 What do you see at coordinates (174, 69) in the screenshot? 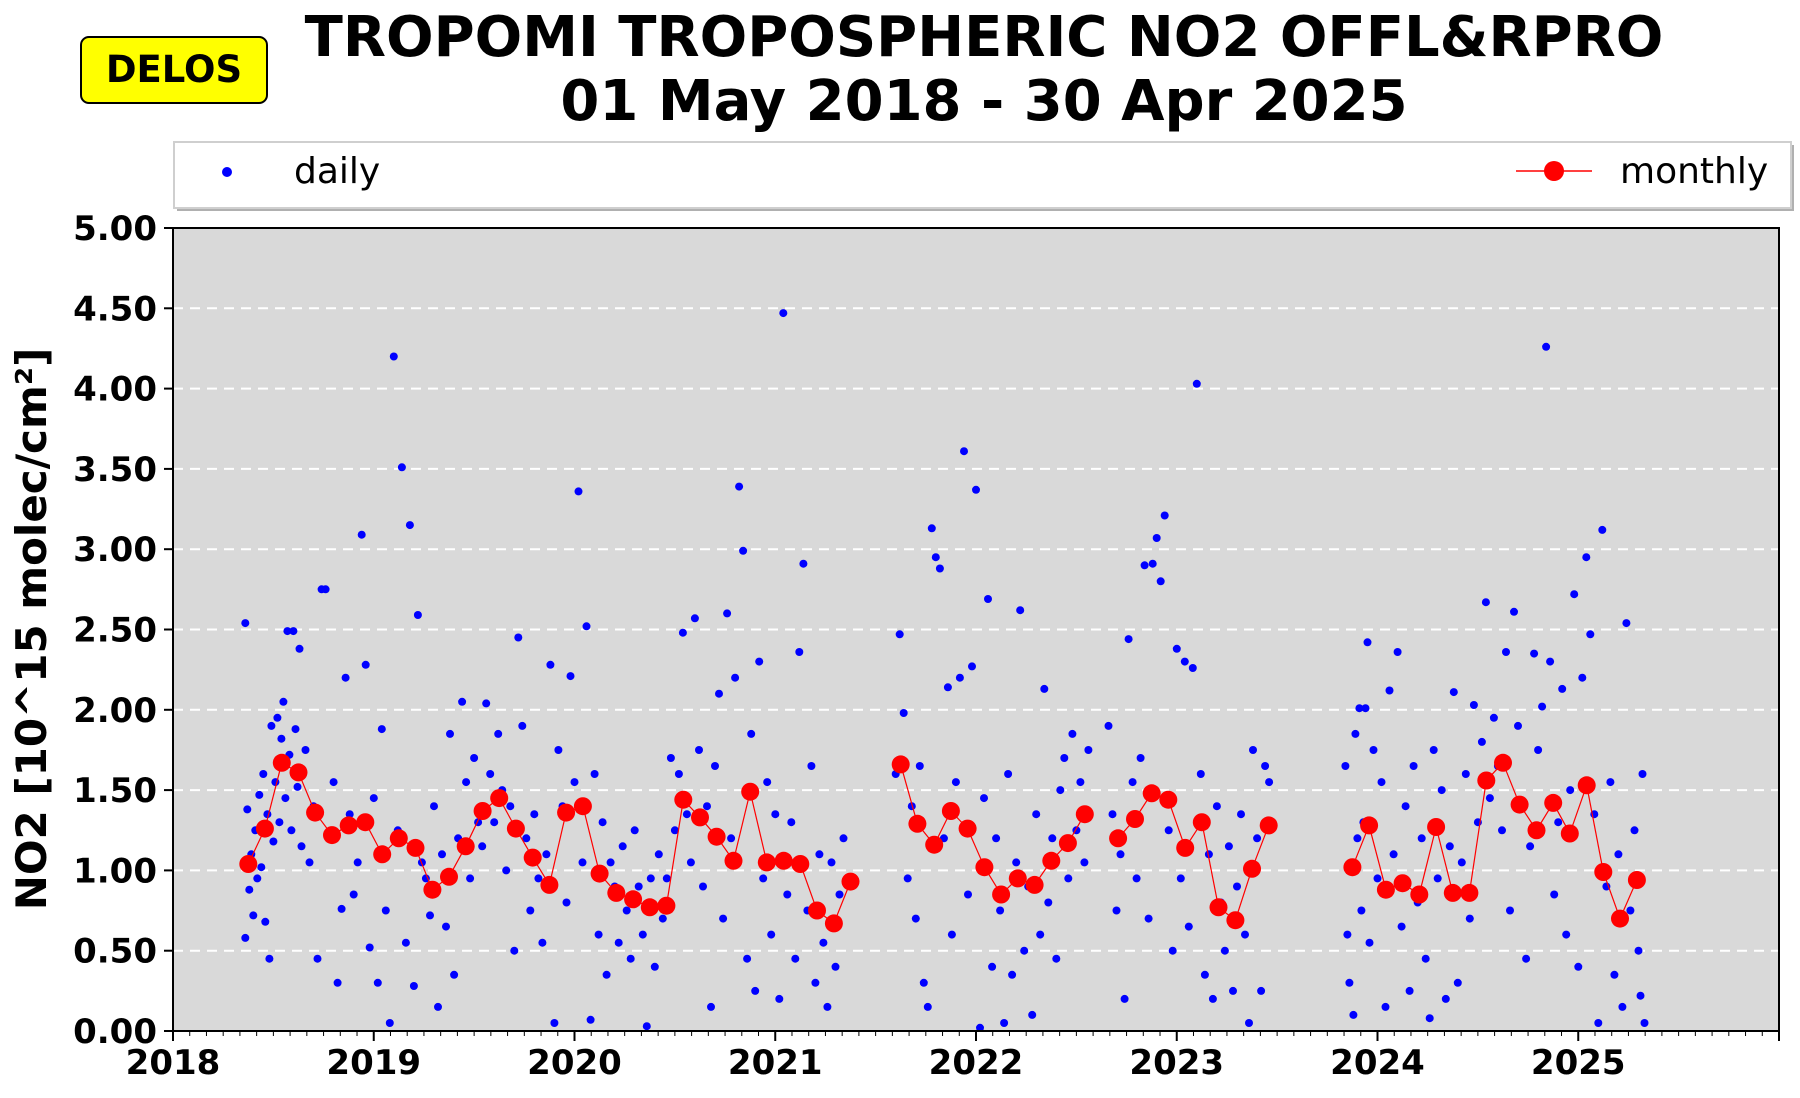
I see `badge-label: DELOS` at bounding box center [174, 69].